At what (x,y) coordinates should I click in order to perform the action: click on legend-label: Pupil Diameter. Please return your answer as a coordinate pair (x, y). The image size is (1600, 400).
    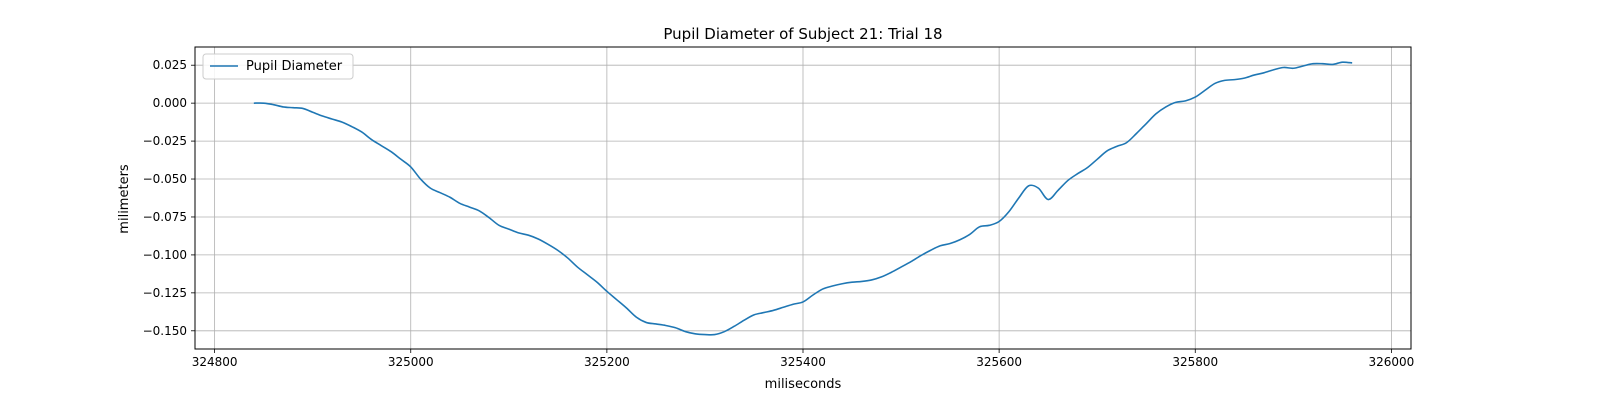
    Looking at the image, I should click on (294, 66).